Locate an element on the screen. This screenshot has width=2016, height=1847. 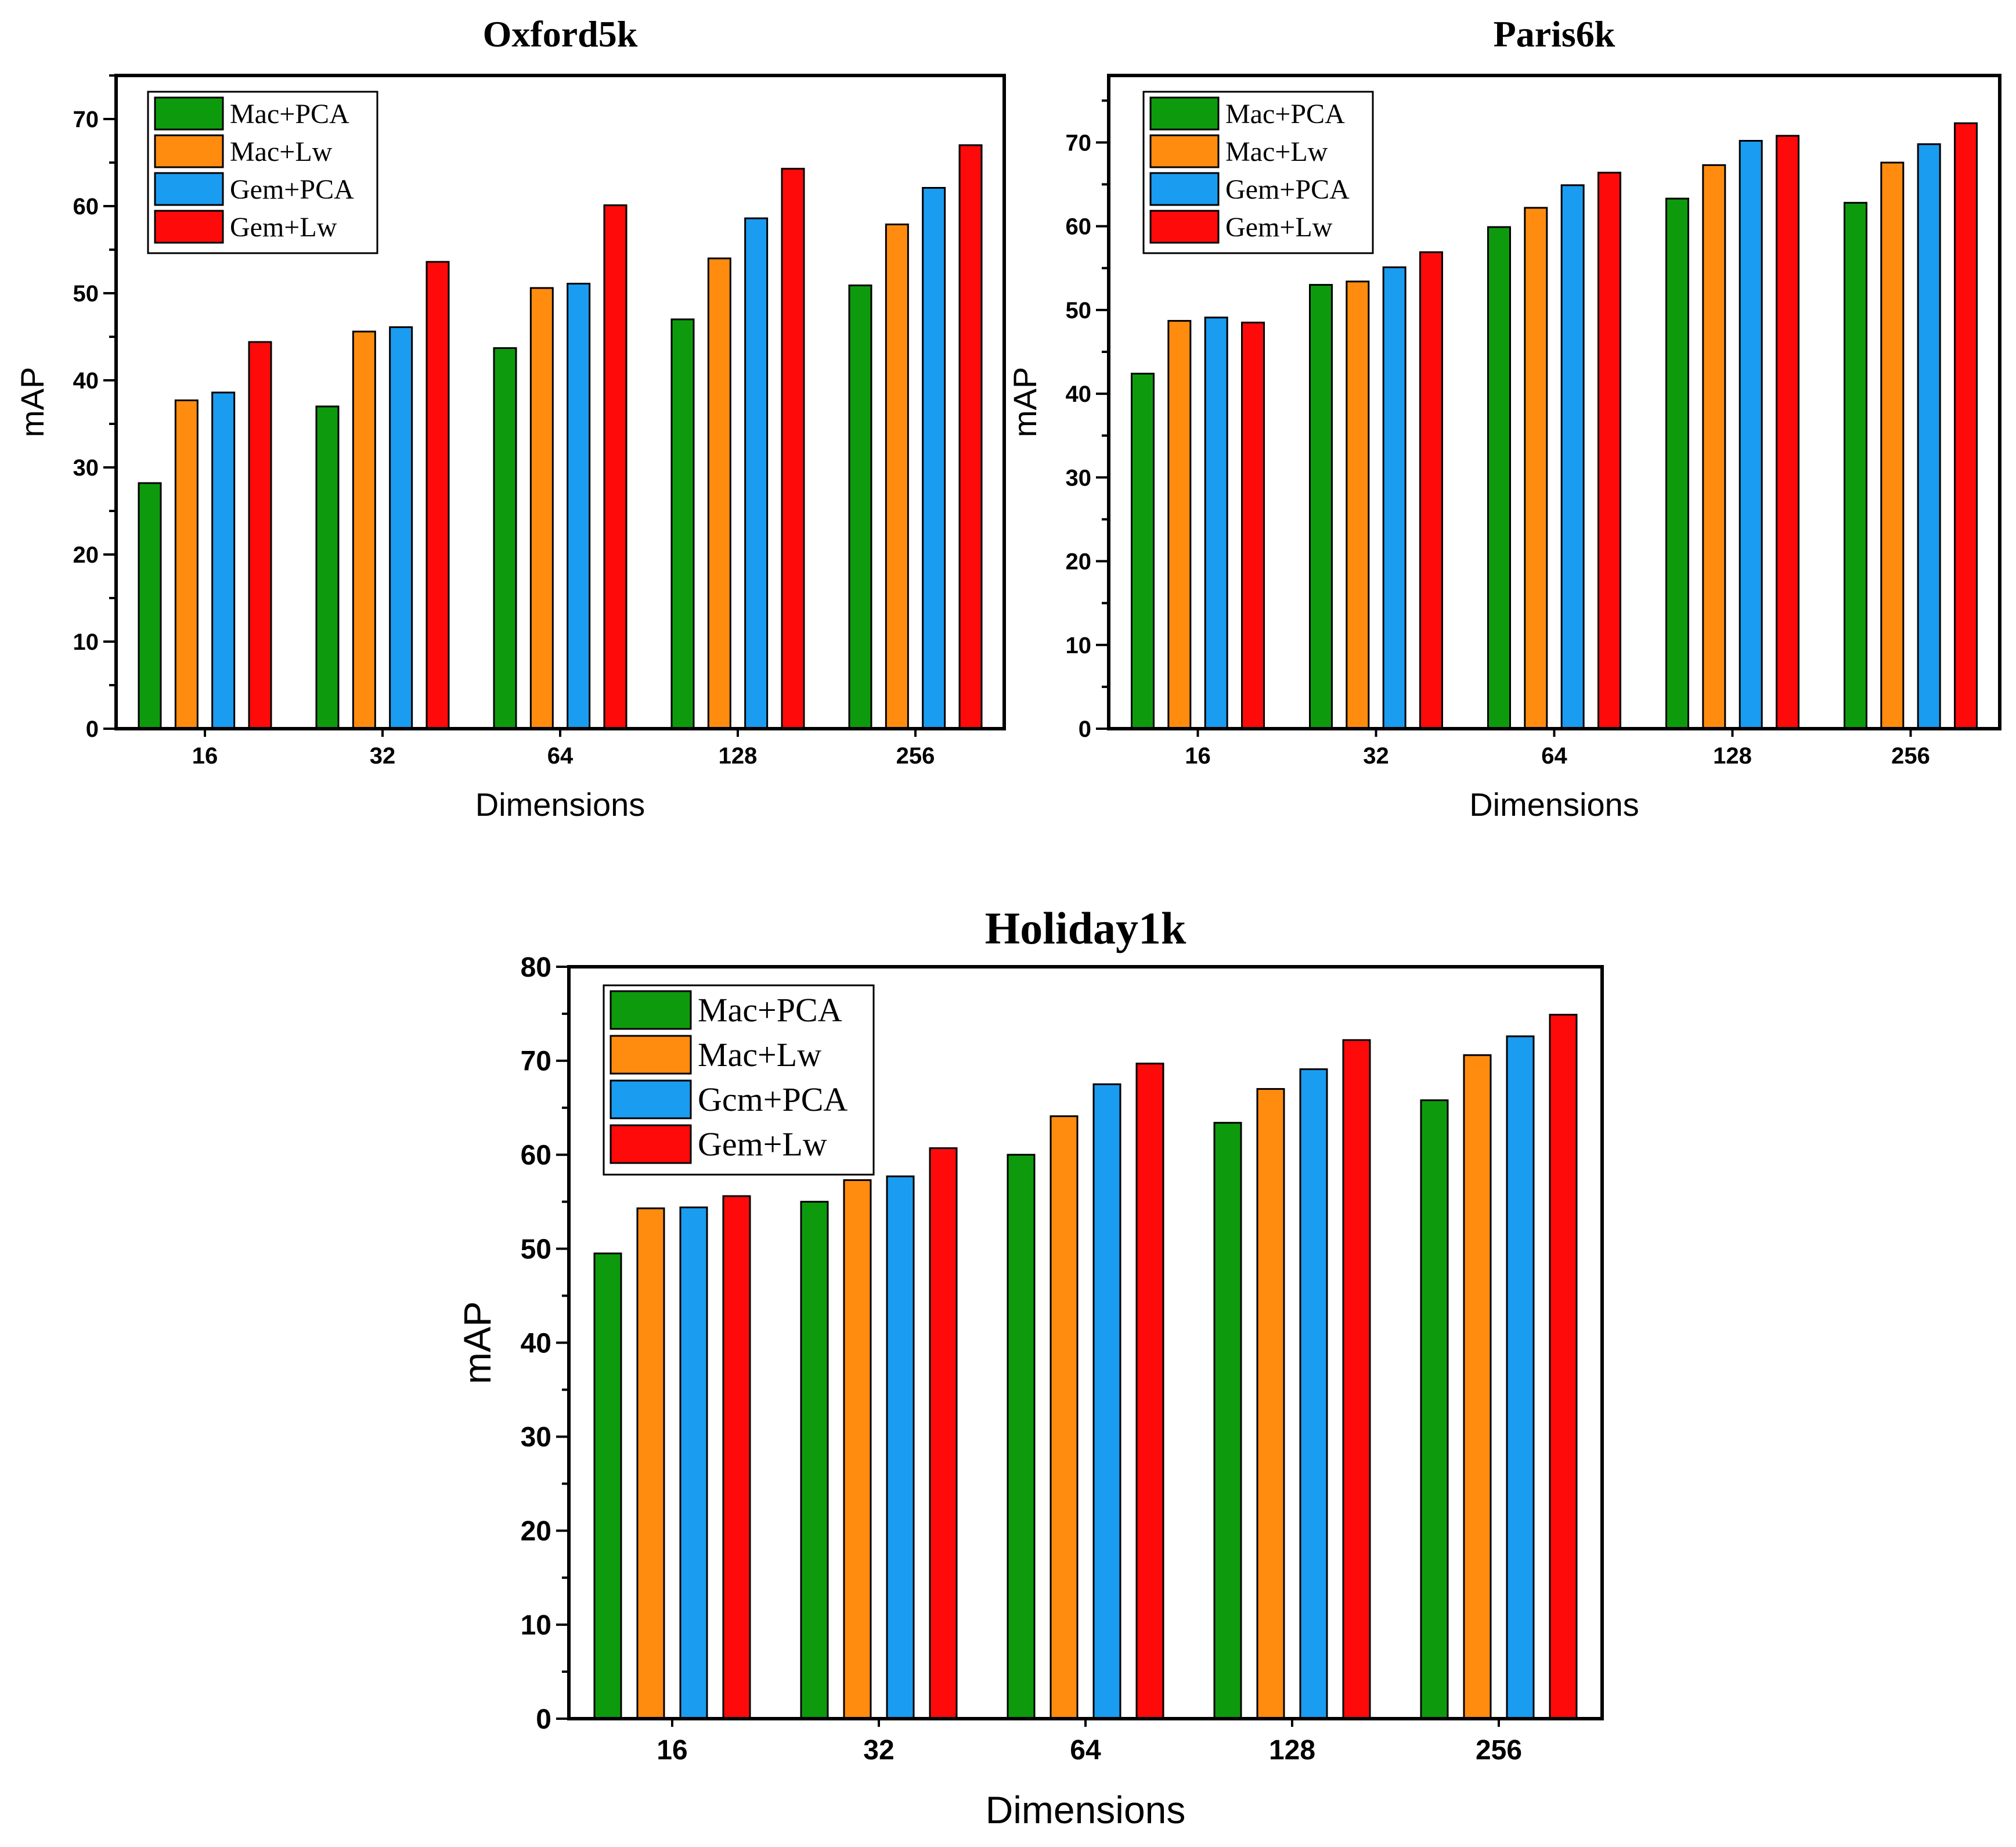
bar-Gcm+PCA-32 is located at coordinates (900, 1447).